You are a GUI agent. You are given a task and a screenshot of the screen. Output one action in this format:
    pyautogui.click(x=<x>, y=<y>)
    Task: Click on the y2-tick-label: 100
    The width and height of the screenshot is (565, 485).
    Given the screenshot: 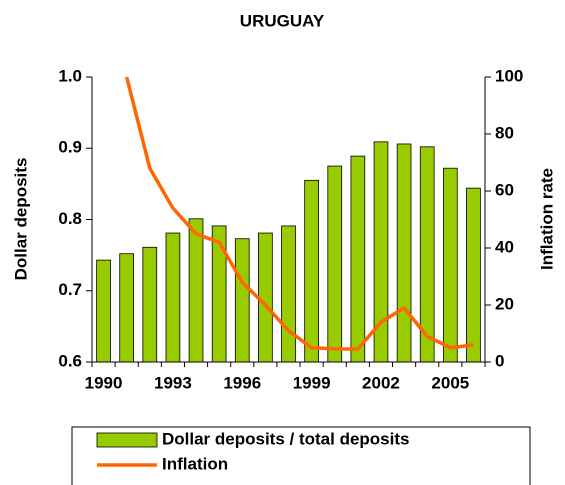 What is the action you would take?
    pyautogui.click(x=509, y=75)
    